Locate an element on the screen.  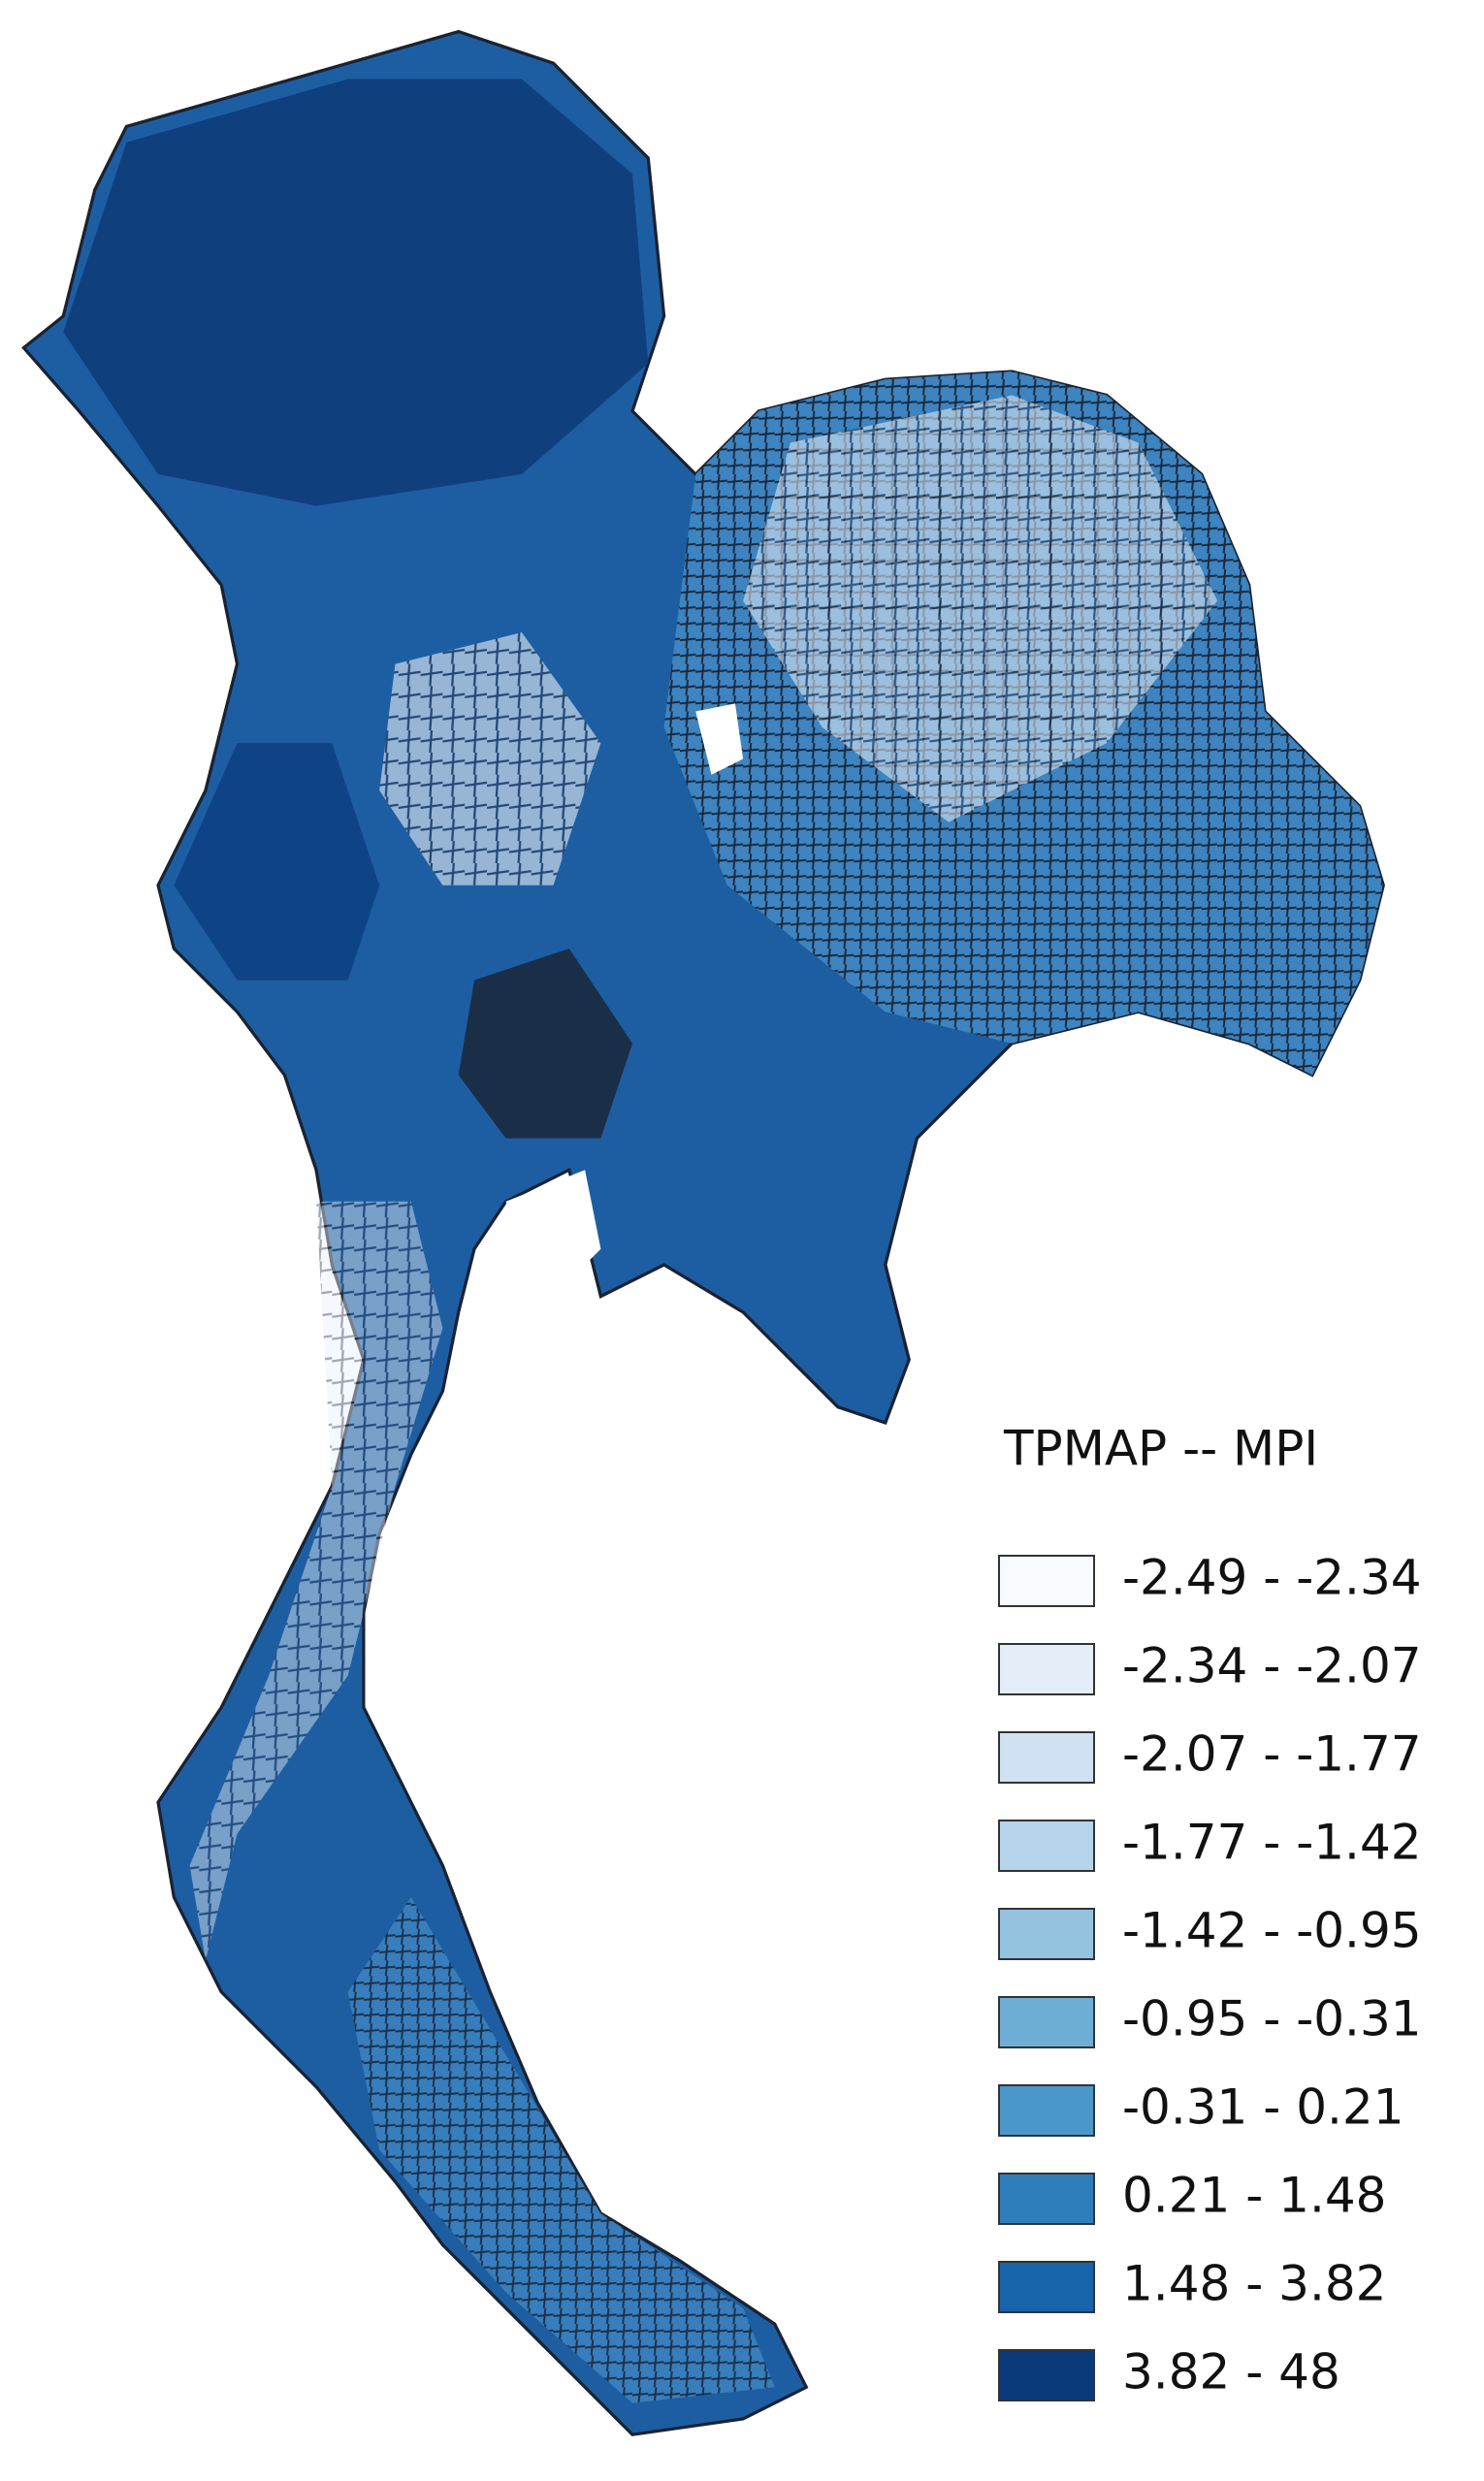
central-dense is located at coordinates (545, 1044).